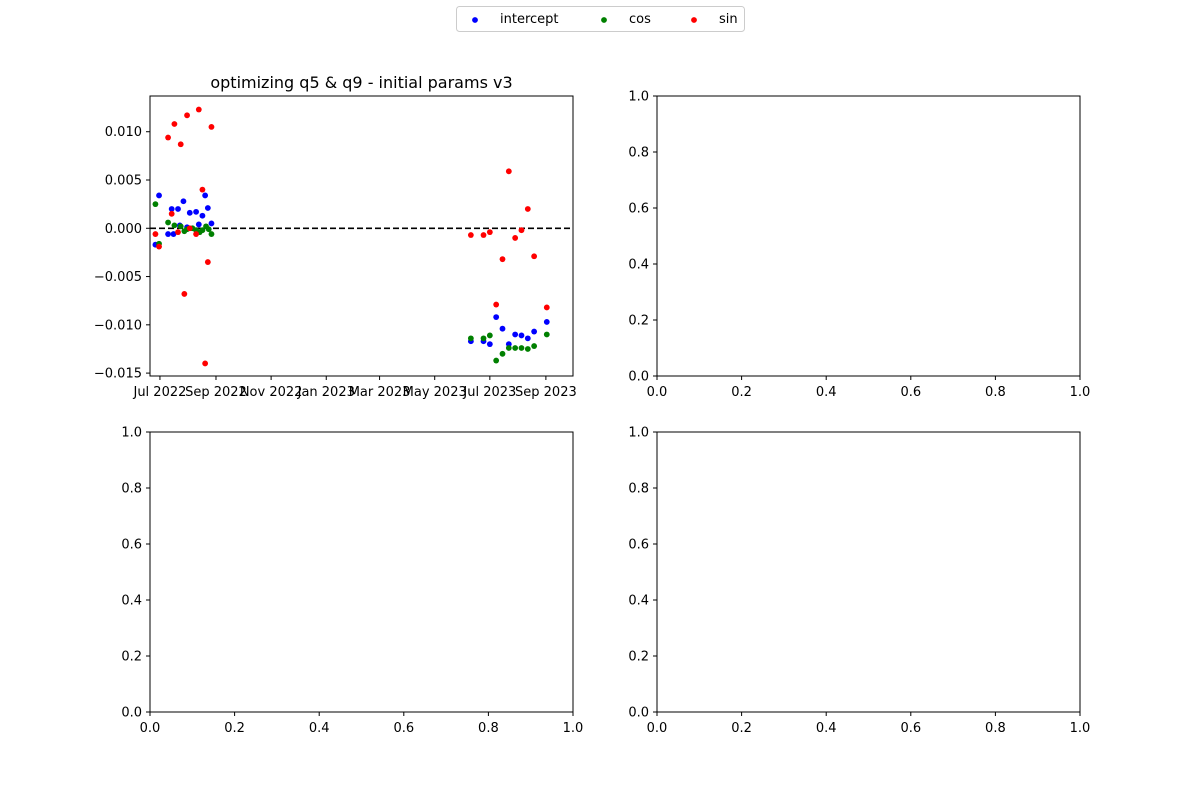 This screenshot has width=1200, height=800. I want to click on subplot-3: 0.0 0.2 0.4 0.6 0.8 1.0 0.0 0.2 0.4 0.6 0.8 1.0, so click(352, 581).